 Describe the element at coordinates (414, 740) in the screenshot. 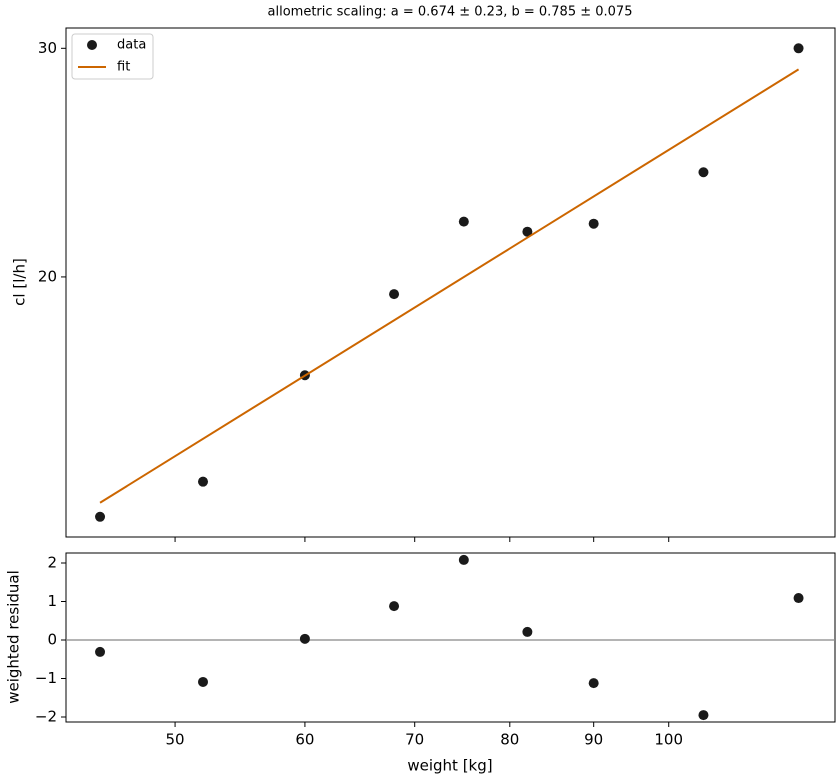

I see `x-tick-label: 70` at that location.